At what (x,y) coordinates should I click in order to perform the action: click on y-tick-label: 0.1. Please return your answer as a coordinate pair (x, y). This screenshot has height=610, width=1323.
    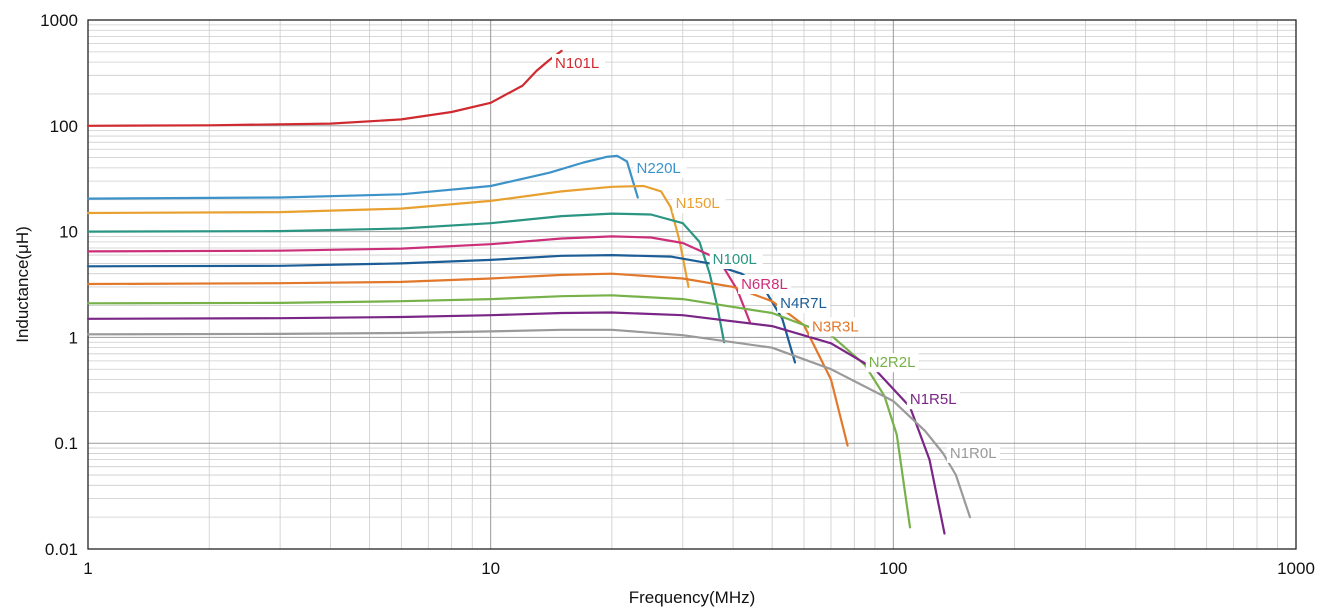
    Looking at the image, I should click on (66, 443).